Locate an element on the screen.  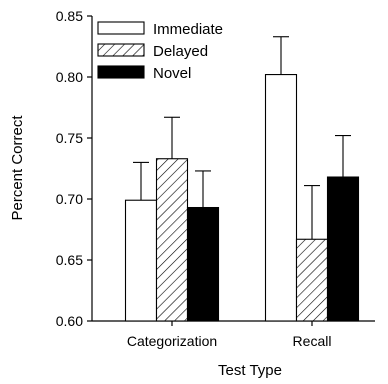
legend-label: Novel is located at coordinates (172, 73).